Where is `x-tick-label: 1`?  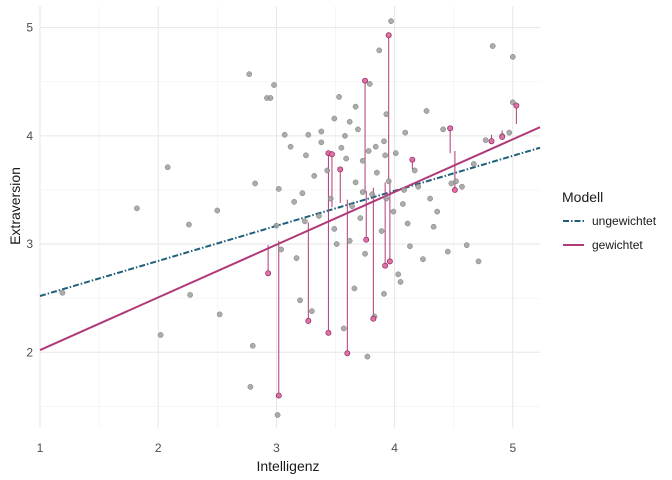
x-tick-label: 1 is located at coordinates (40, 448).